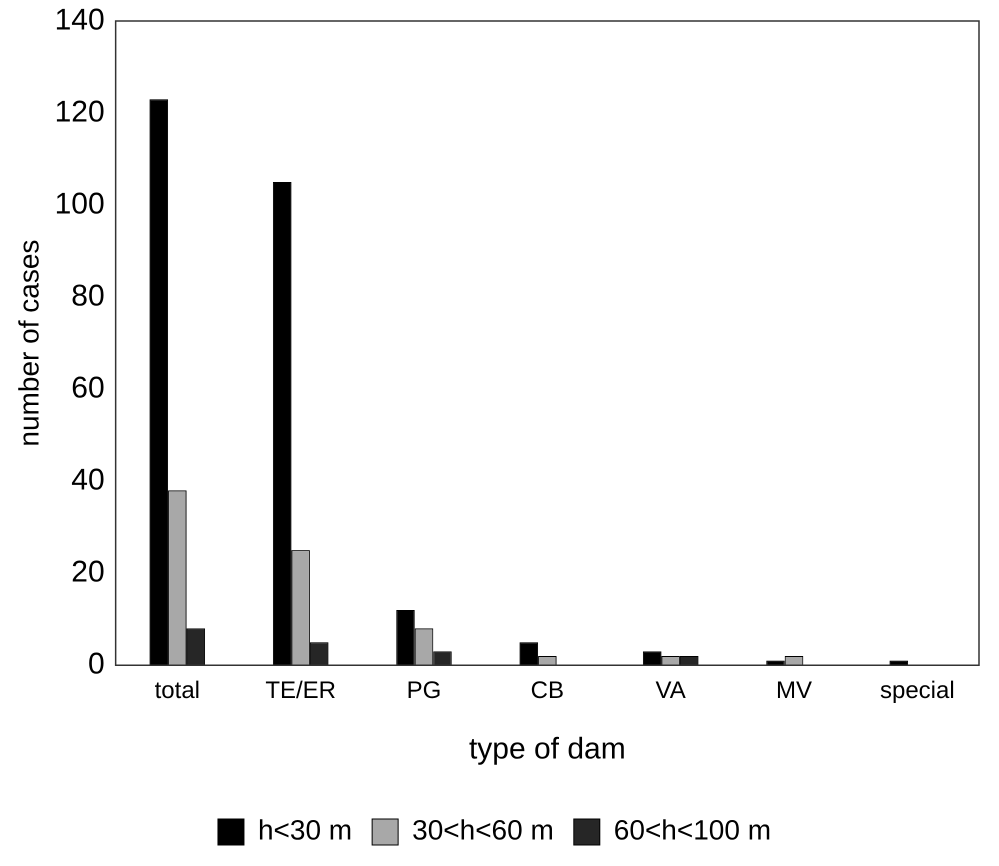 This screenshot has width=999, height=866. I want to click on y-tick-label: 0, so click(96, 663).